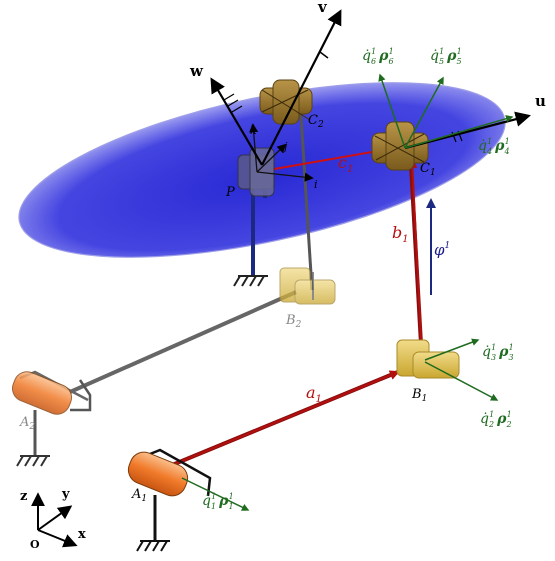 The height and width of the screenshot is (561, 555). Describe the element at coordinates (54, 520) in the screenshot. I see `base-frame` at that location.